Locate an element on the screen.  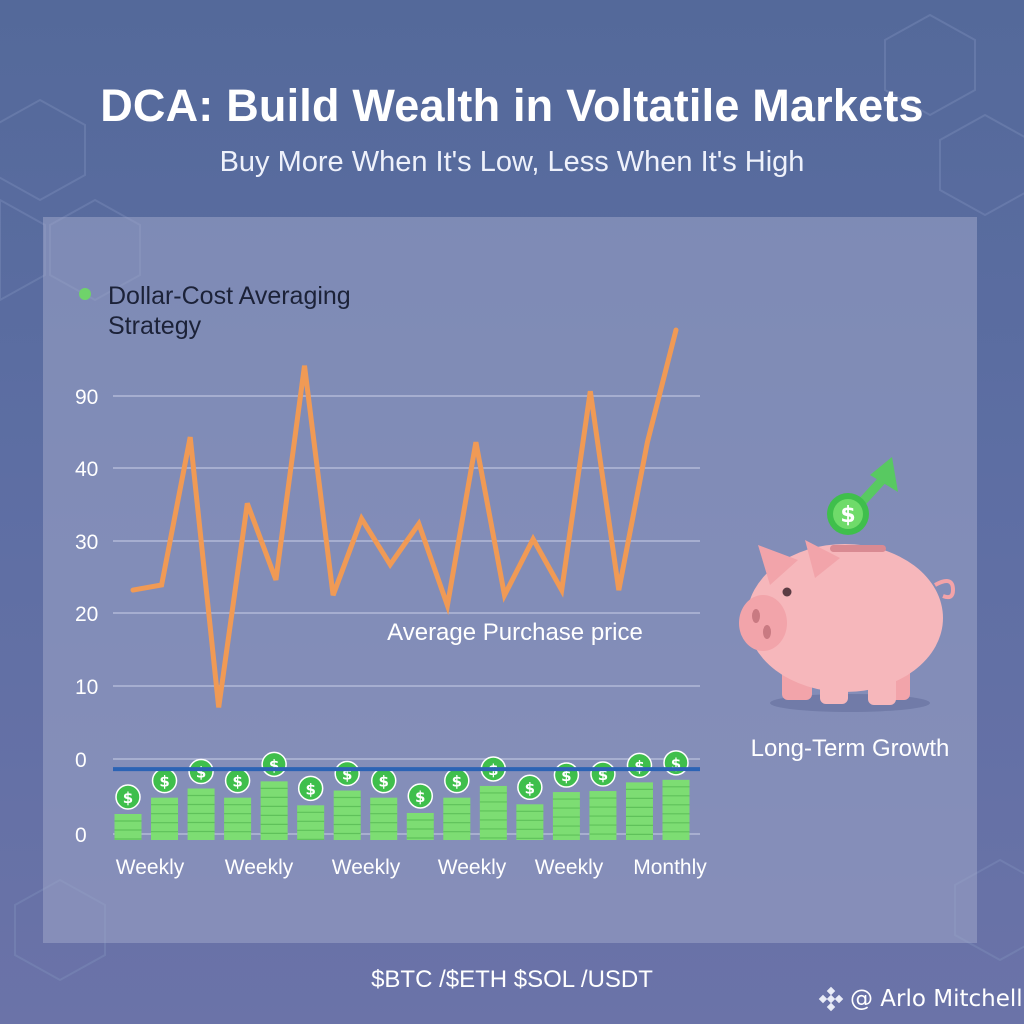
author-name: @ Arlo Mitchell is located at coordinates (936, 999).